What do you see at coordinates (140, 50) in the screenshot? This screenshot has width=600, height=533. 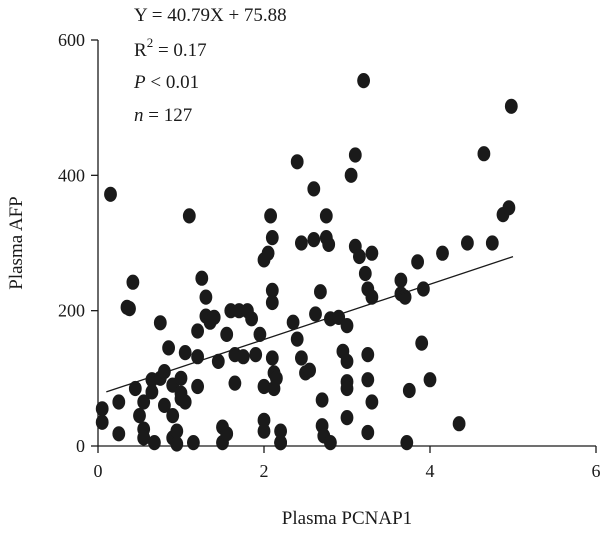 I see `r2-prefix: R` at bounding box center [140, 50].